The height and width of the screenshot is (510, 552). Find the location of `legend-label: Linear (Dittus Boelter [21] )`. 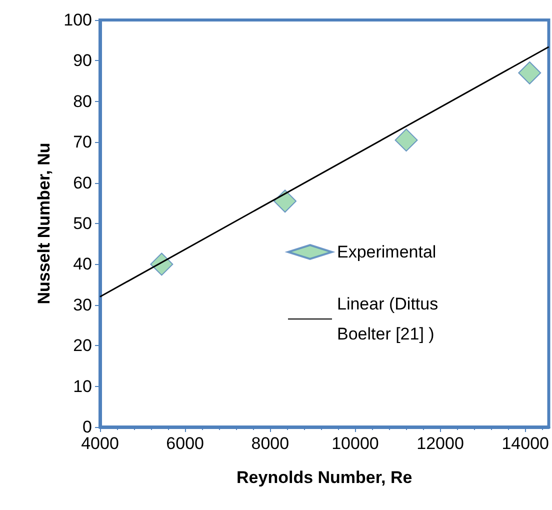

legend-label: Linear (Dittus Boelter [21] ) is located at coordinates (390, 319).